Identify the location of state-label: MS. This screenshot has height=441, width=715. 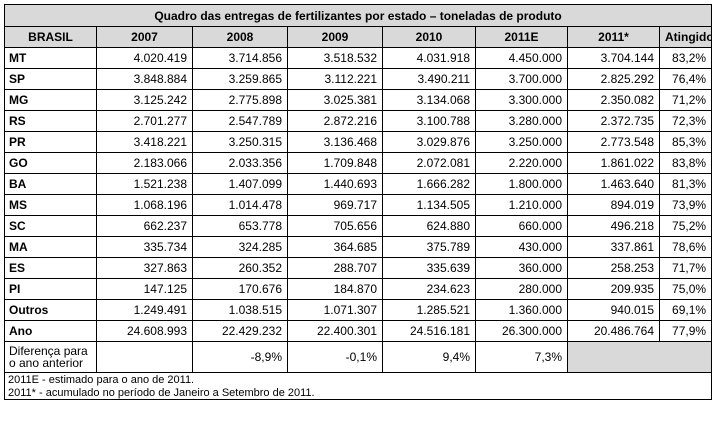
(50, 205).